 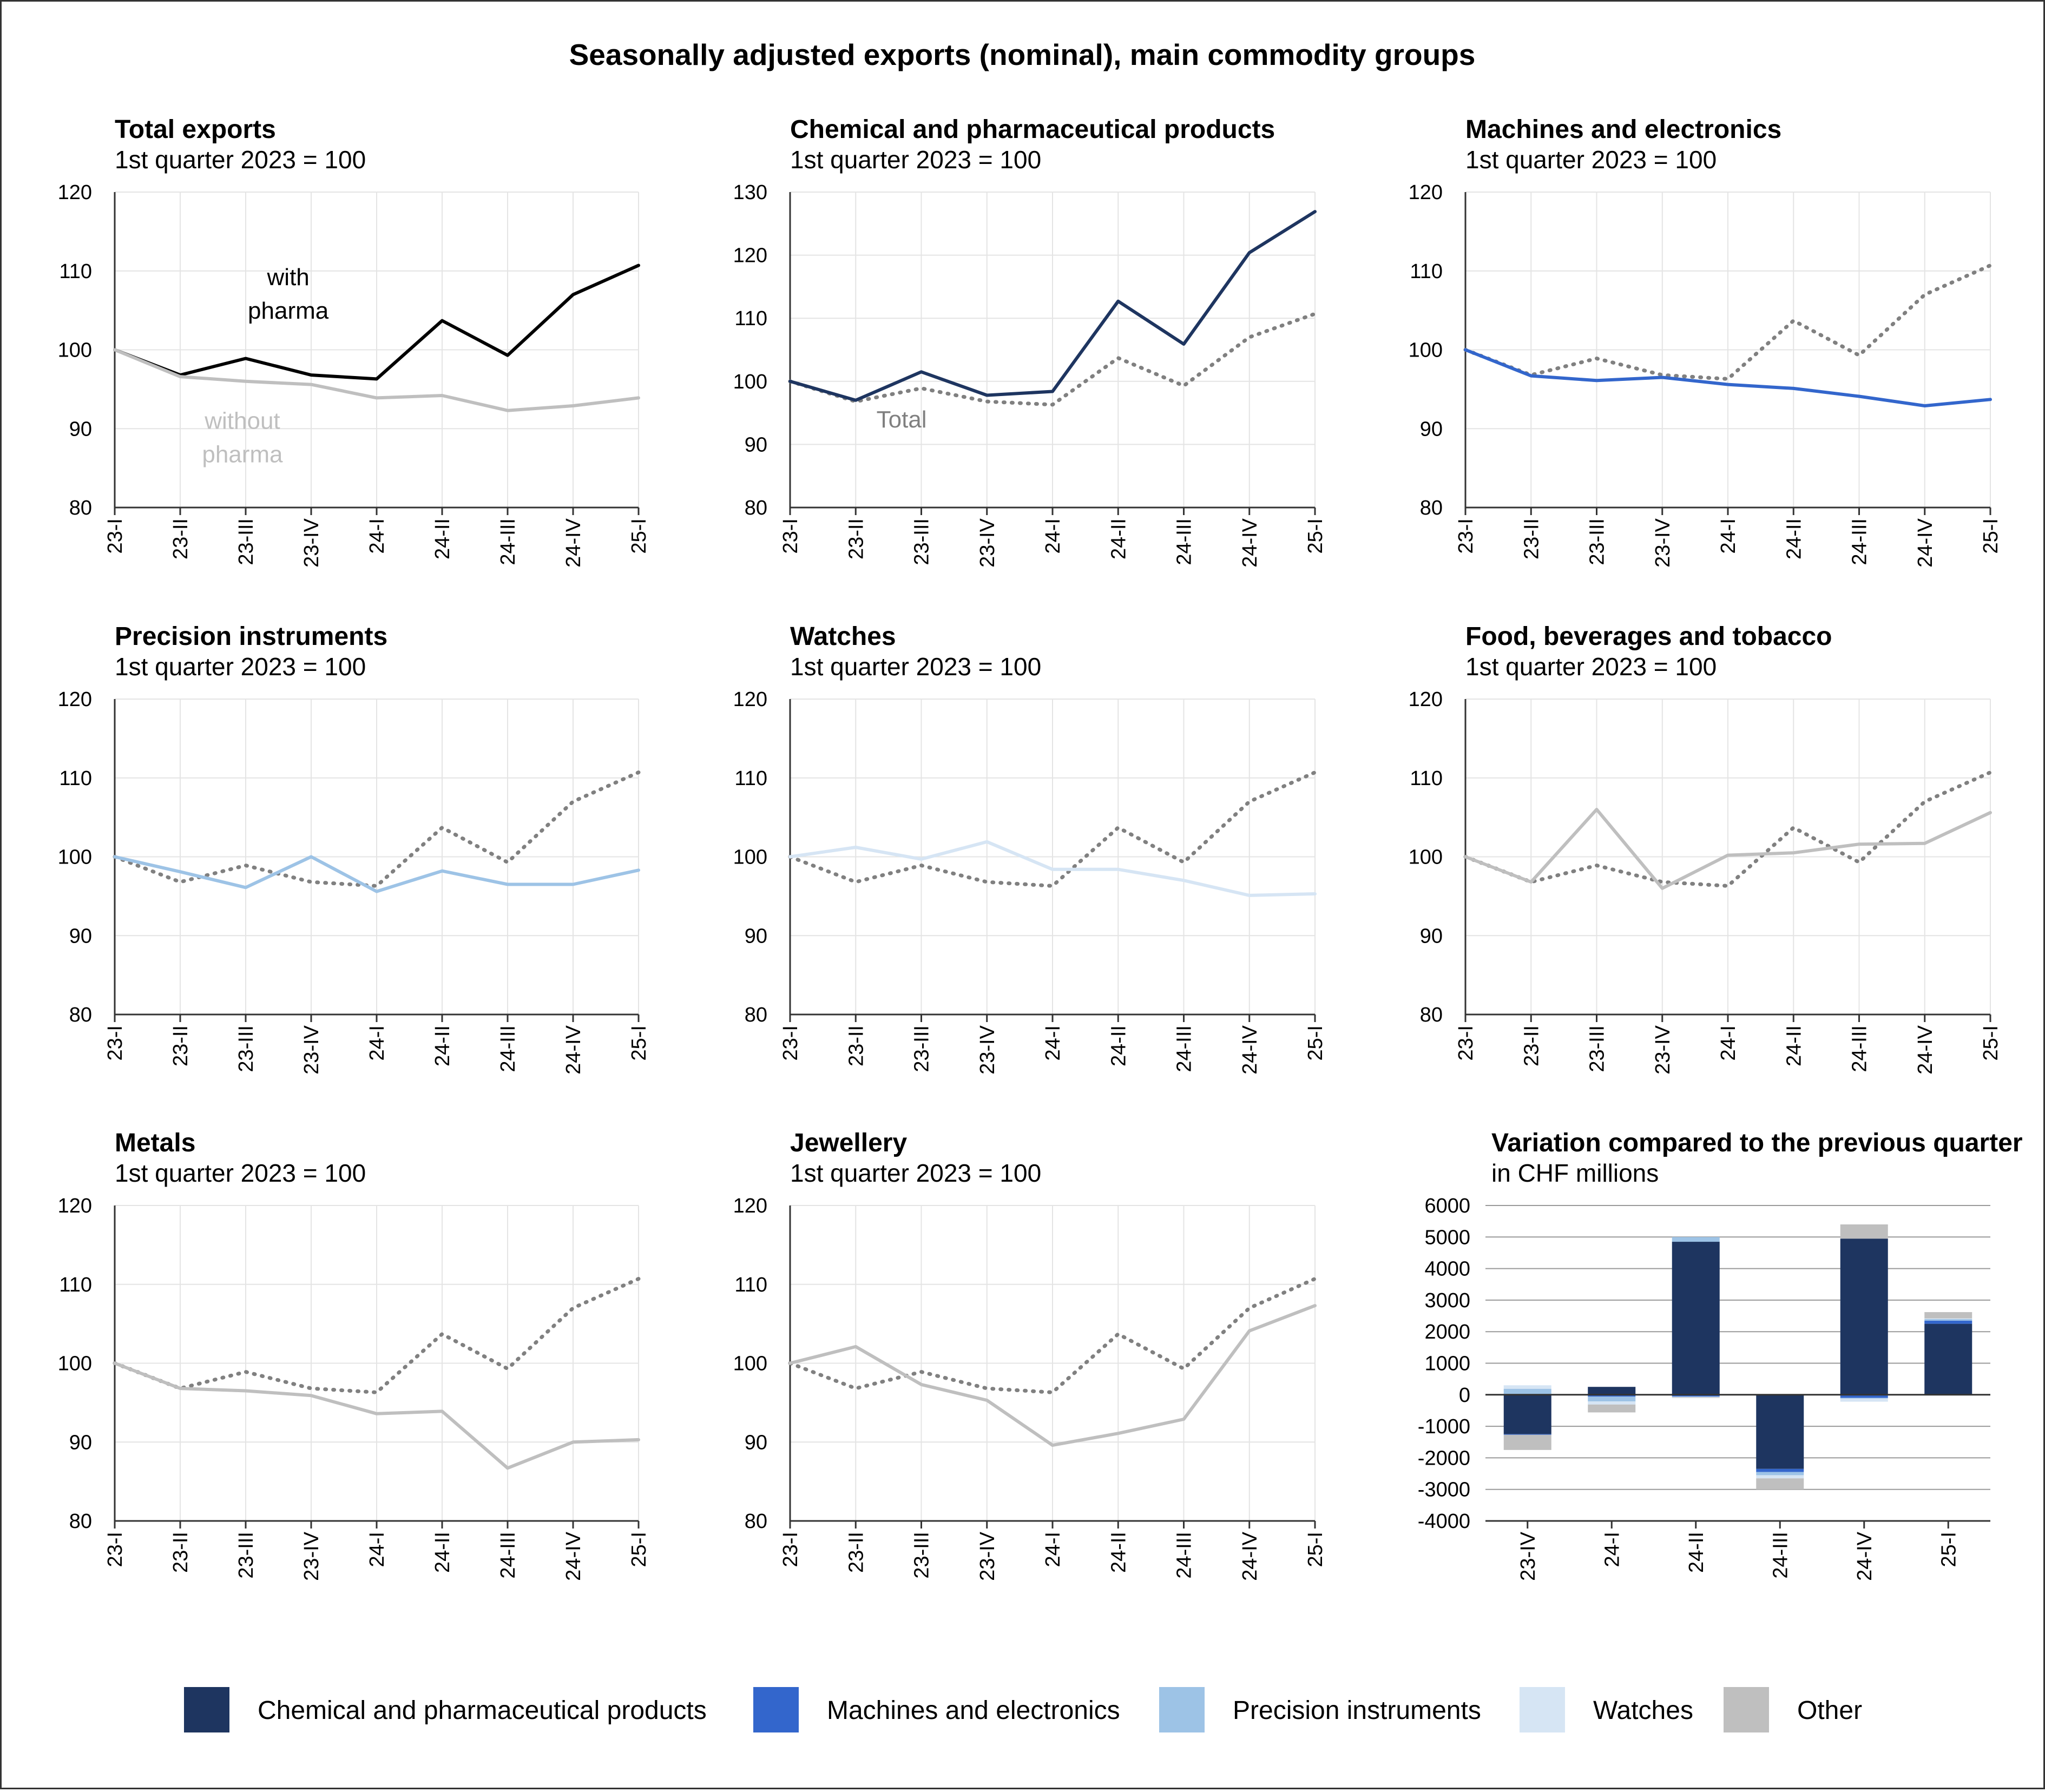 I want to click on legend-label: Chemical and pharmaceutical products, so click(x=482, y=1710).